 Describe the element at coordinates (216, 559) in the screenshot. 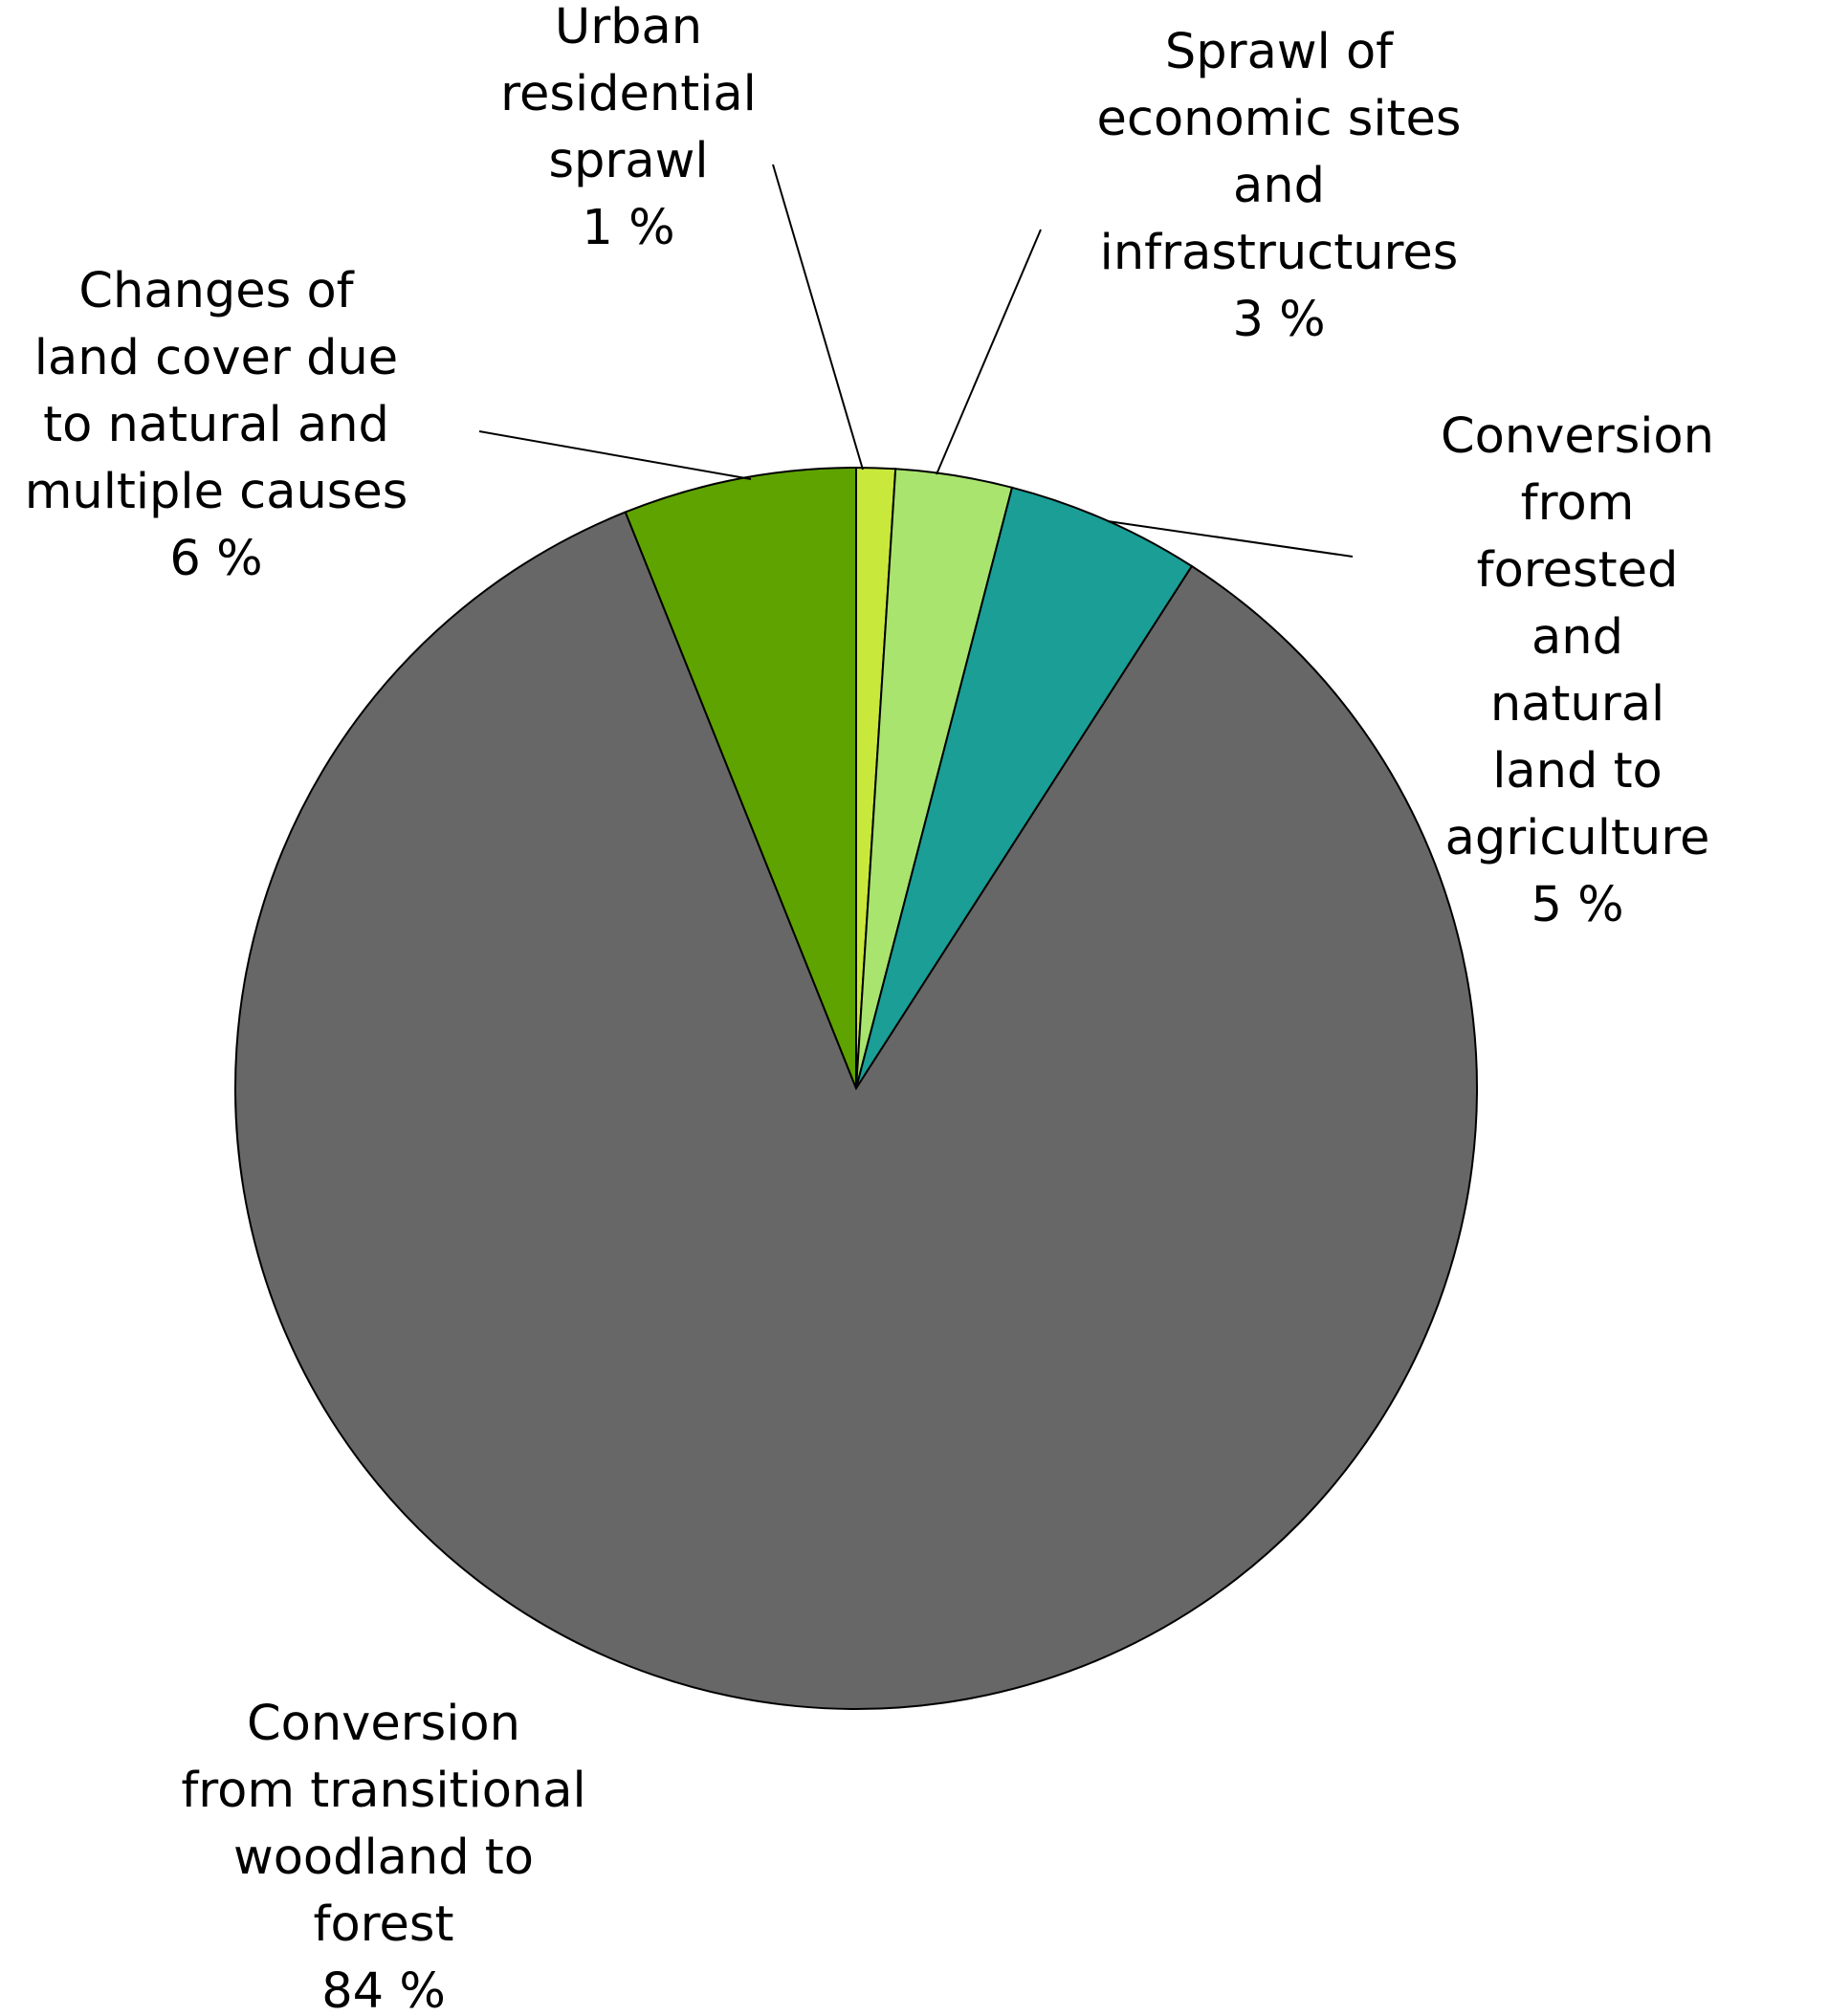

I see `value-label: 6 %` at that location.